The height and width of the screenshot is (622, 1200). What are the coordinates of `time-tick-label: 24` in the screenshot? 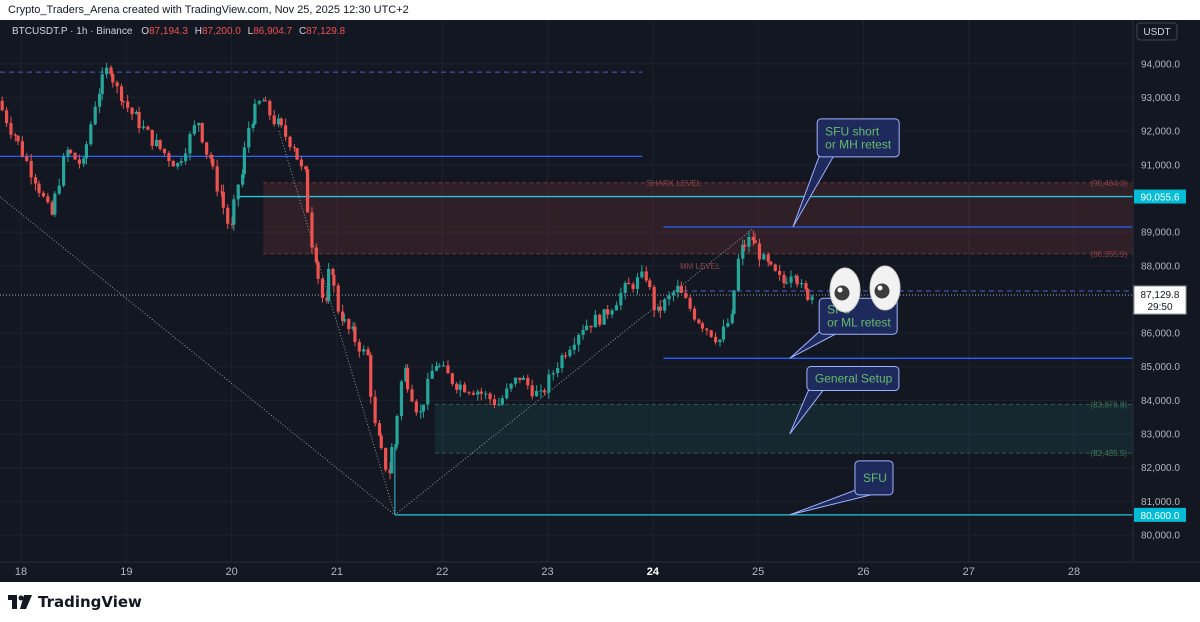 It's located at (653, 572).